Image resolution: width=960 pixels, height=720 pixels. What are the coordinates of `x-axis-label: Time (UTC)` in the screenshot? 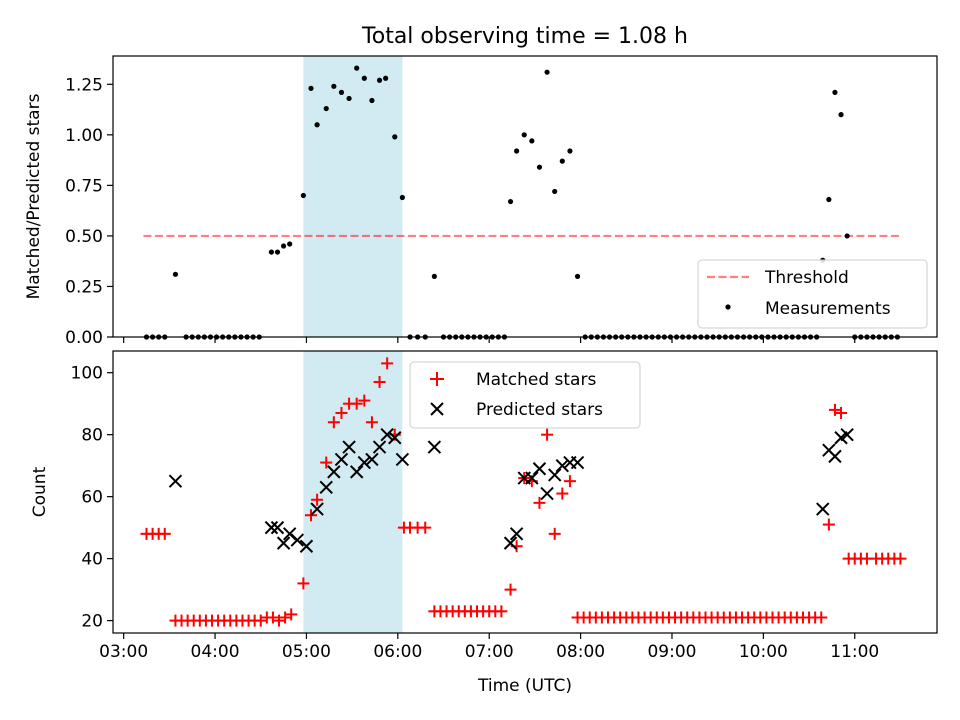 It's located at (524, 686).